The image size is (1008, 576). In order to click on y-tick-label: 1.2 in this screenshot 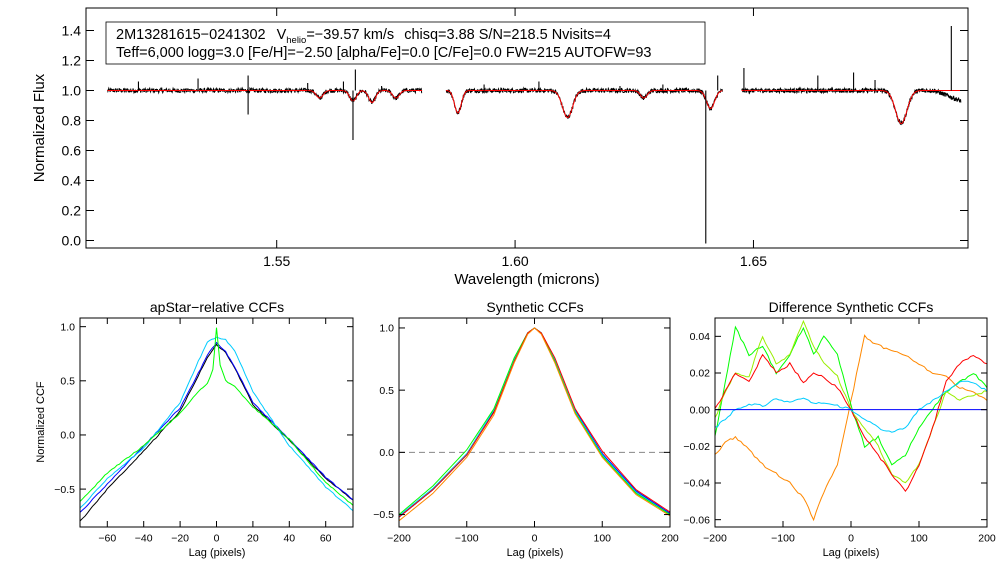, I will do `click(72, 60)`.